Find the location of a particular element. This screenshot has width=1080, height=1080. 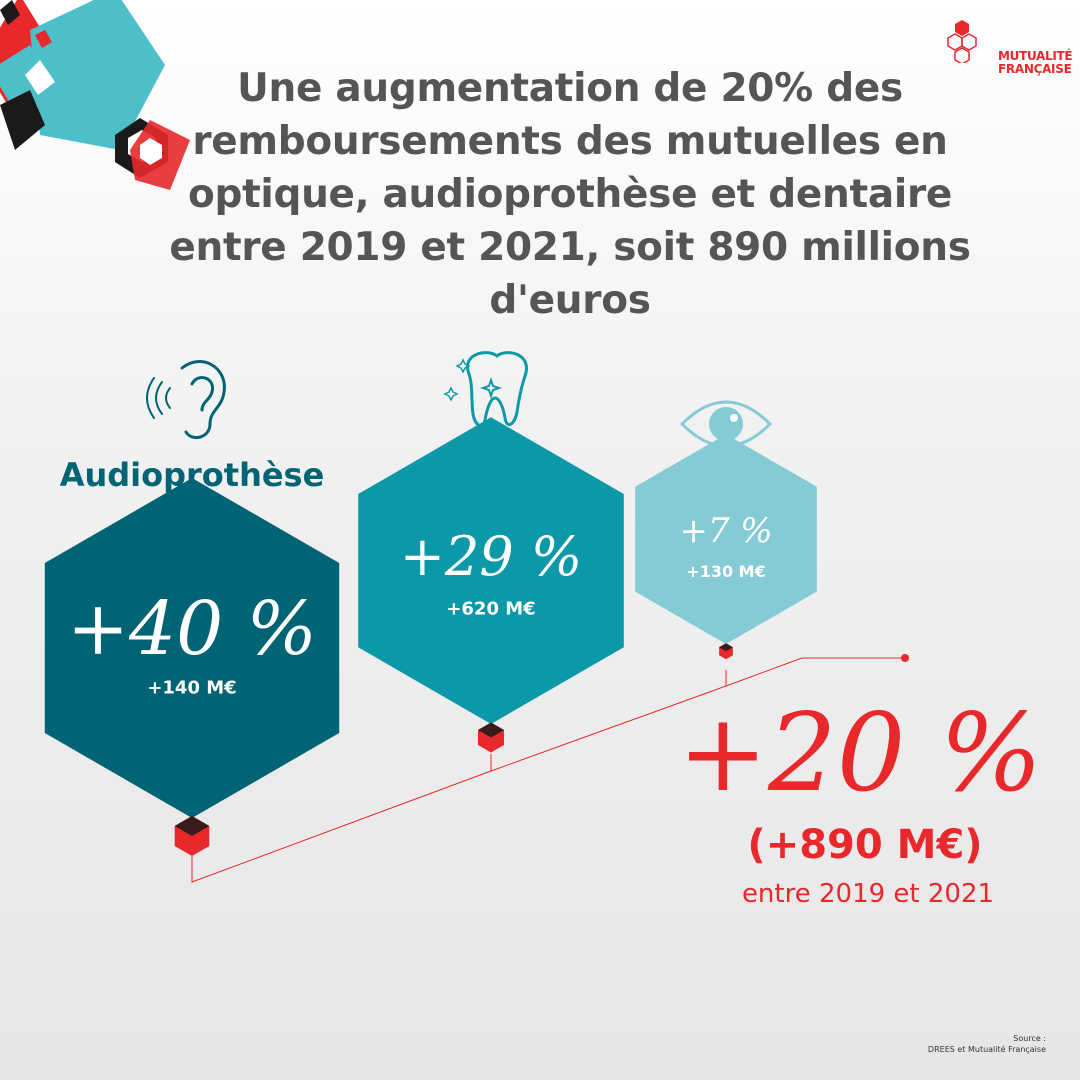

decorative-hexagons is located at coordinates (95, 95).